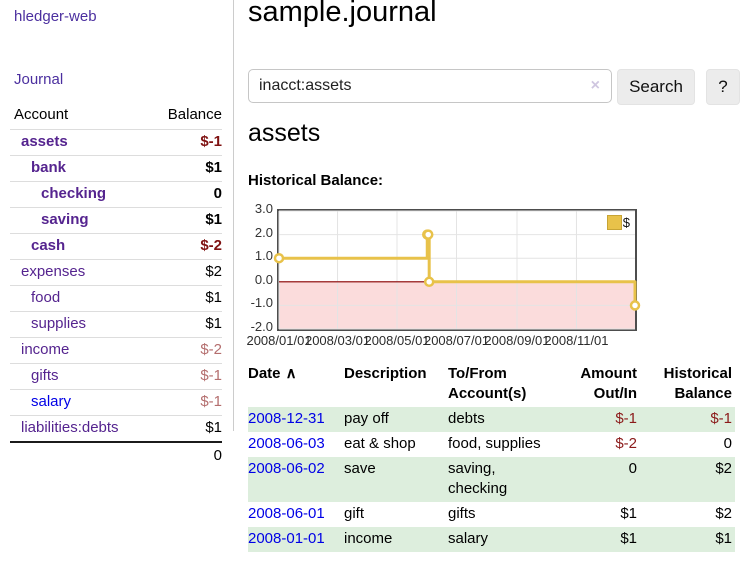  What do you see at coordinates (116, 116) in the screenshot?
I see `accounts-header-row: Account Balance` at bounding box center [116, 116].